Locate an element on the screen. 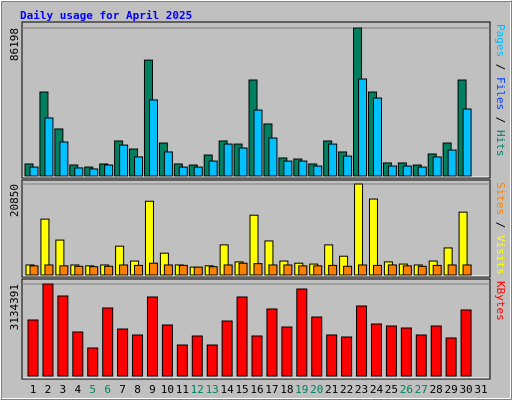  legend-entry: Sites is located at coordinates (500, 198).